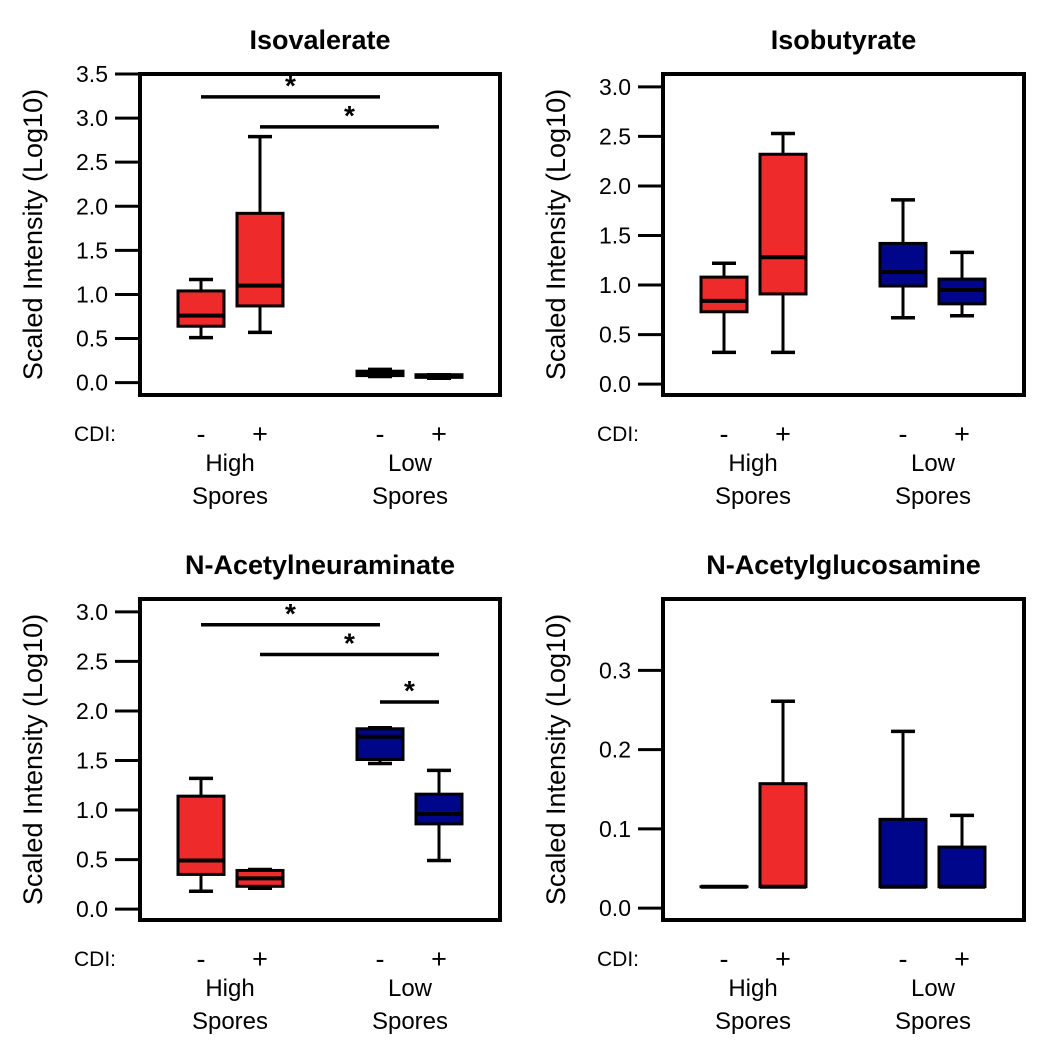  What do you see at coordinates (92, 74) in the screenshot?
I see `y-tick-label: 3.5` at bounding box center [92, 74].